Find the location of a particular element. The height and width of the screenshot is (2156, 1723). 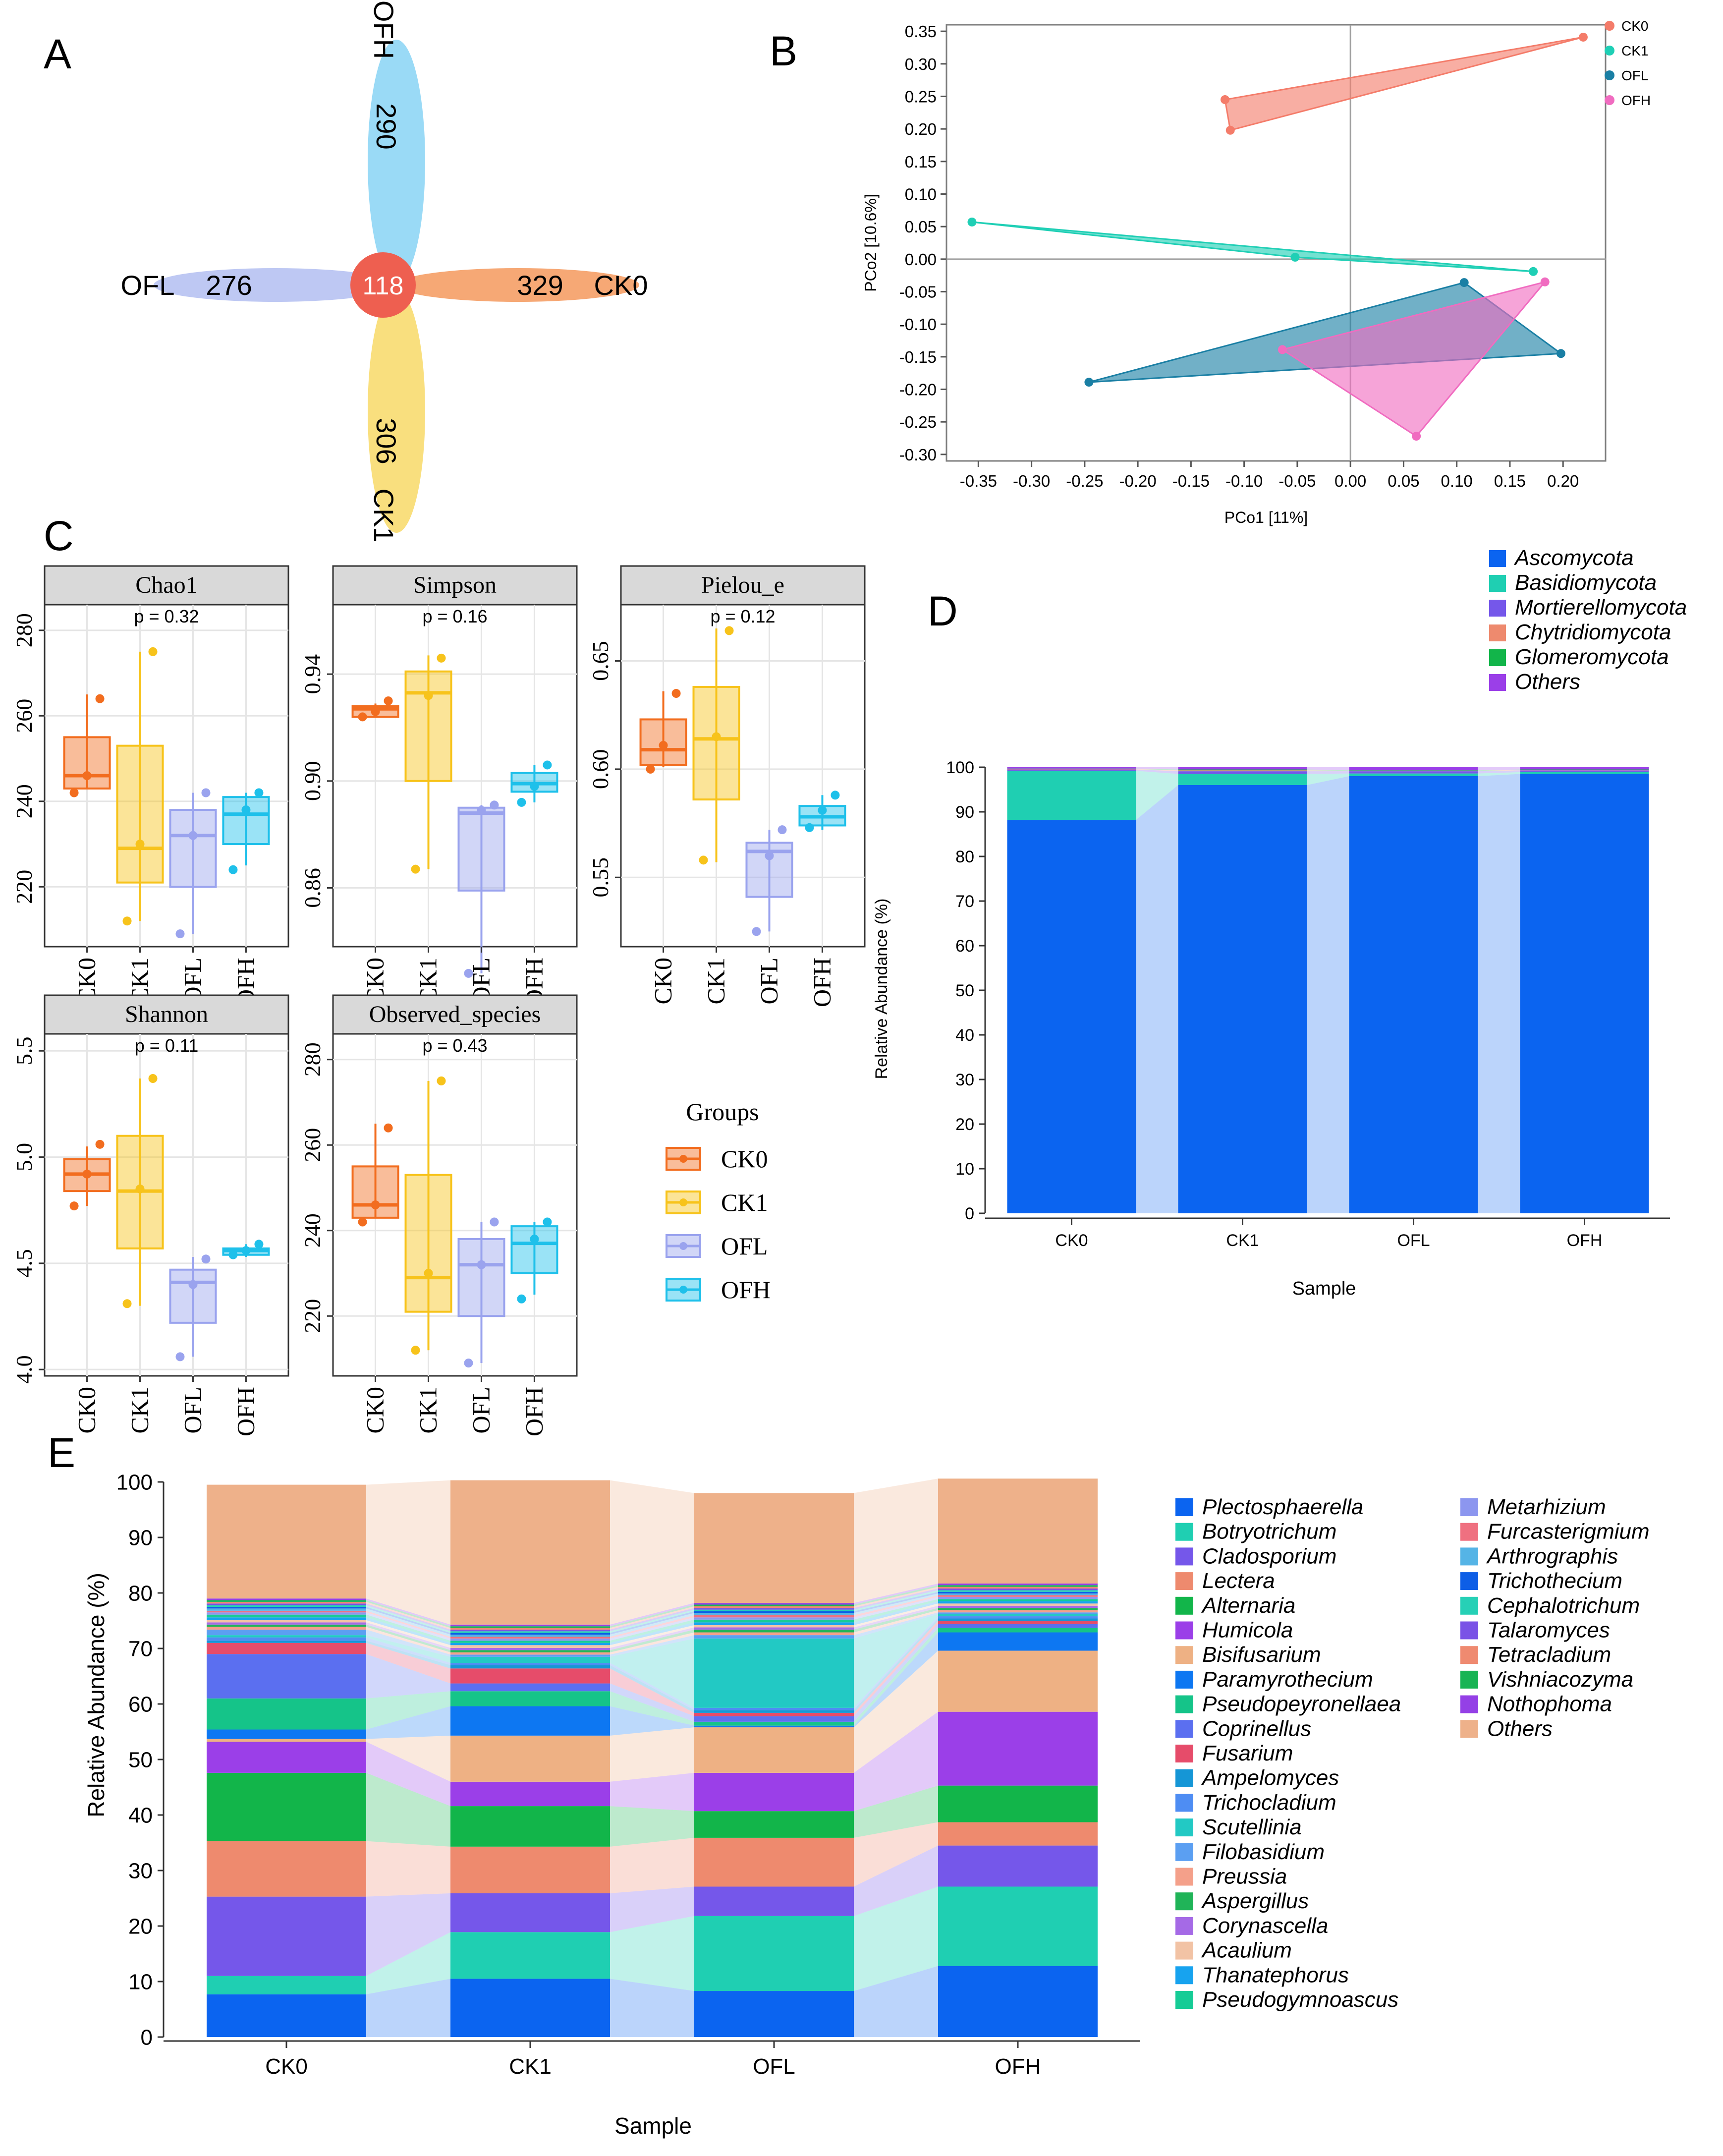

genus-bar-ck0-humicola is located at coordinates (286, 1757).